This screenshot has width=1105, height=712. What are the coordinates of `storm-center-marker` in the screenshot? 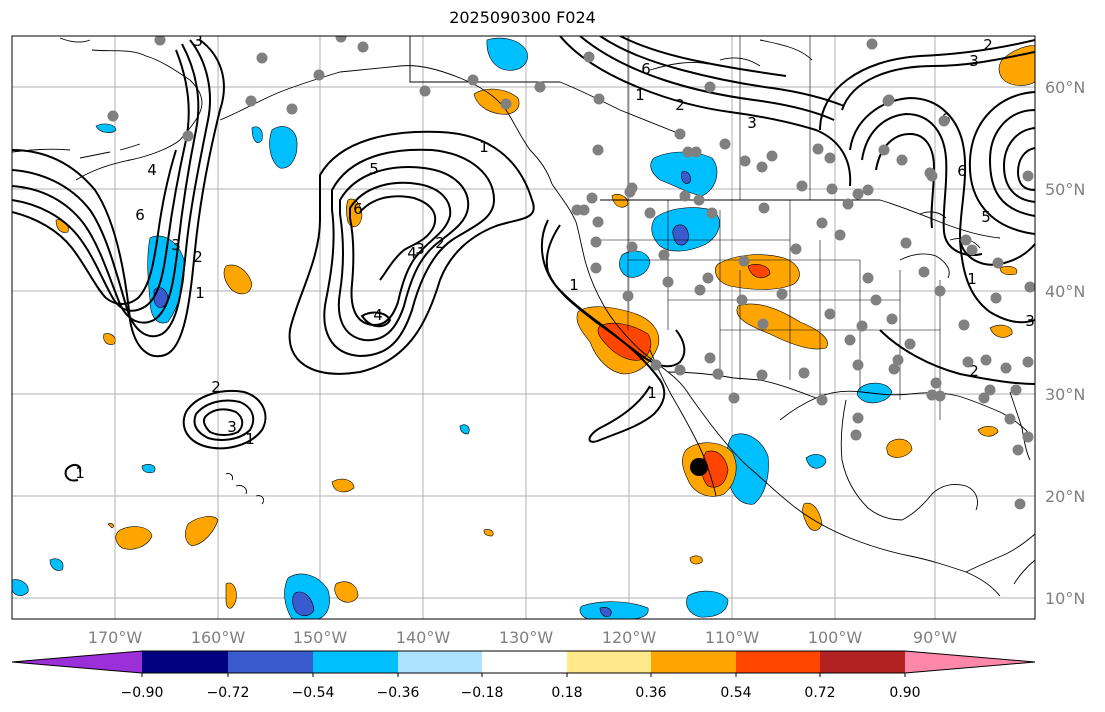 It's located at (699, 467).